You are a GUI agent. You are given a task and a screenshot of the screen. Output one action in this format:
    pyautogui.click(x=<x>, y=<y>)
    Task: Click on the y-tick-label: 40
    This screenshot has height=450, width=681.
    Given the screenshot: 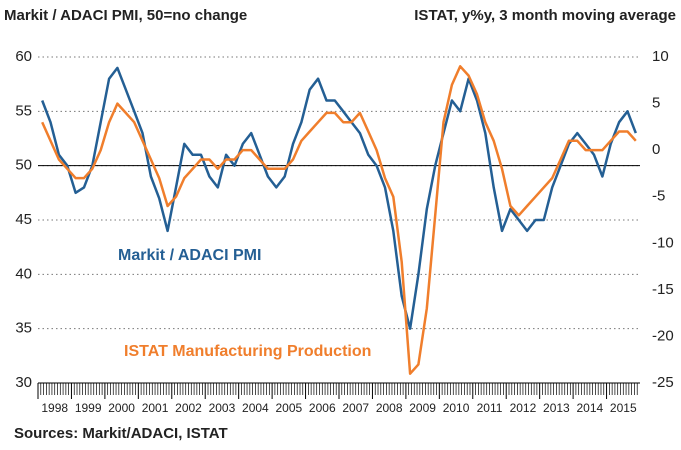 What is the action you would take?
    pyautogui.click(x=23, y=273)
    